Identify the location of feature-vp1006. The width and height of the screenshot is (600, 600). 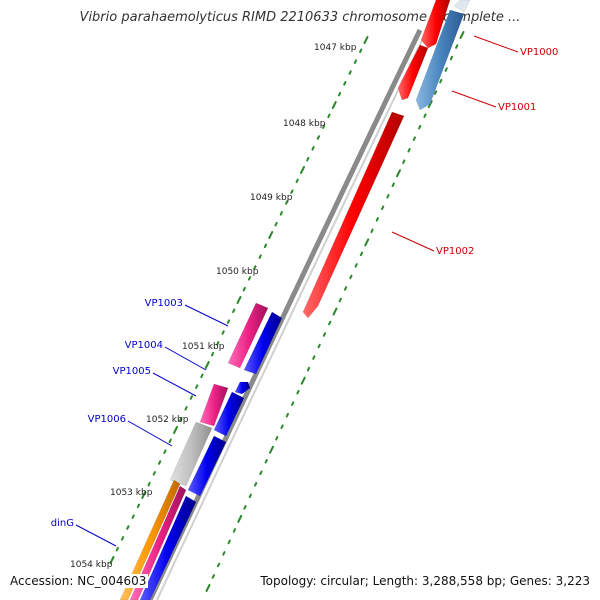
(191, 454).